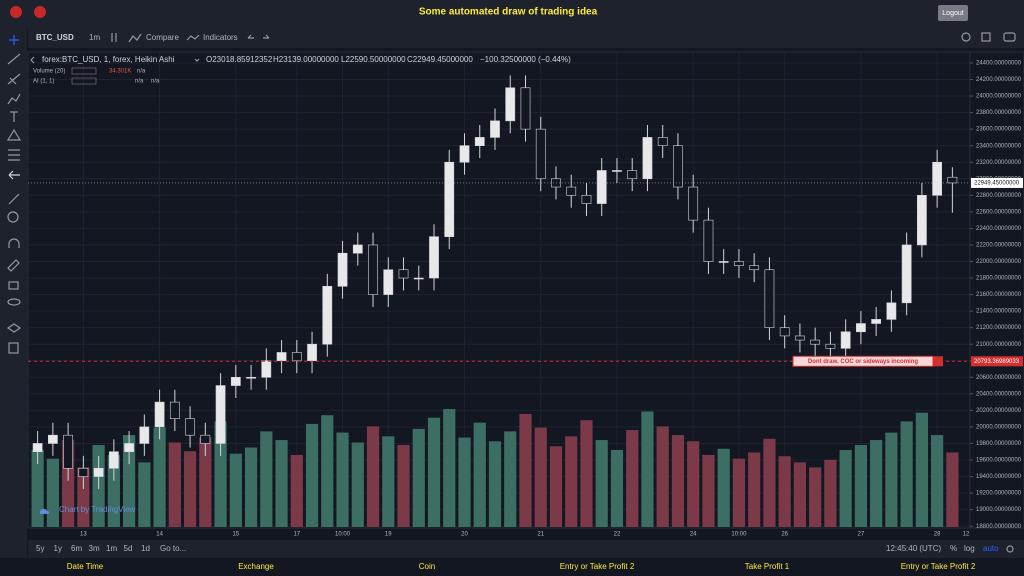  Describe the element at coordinates (97, 509) in the screenshot. I see `watermark: Chart by TradingView` at that location.